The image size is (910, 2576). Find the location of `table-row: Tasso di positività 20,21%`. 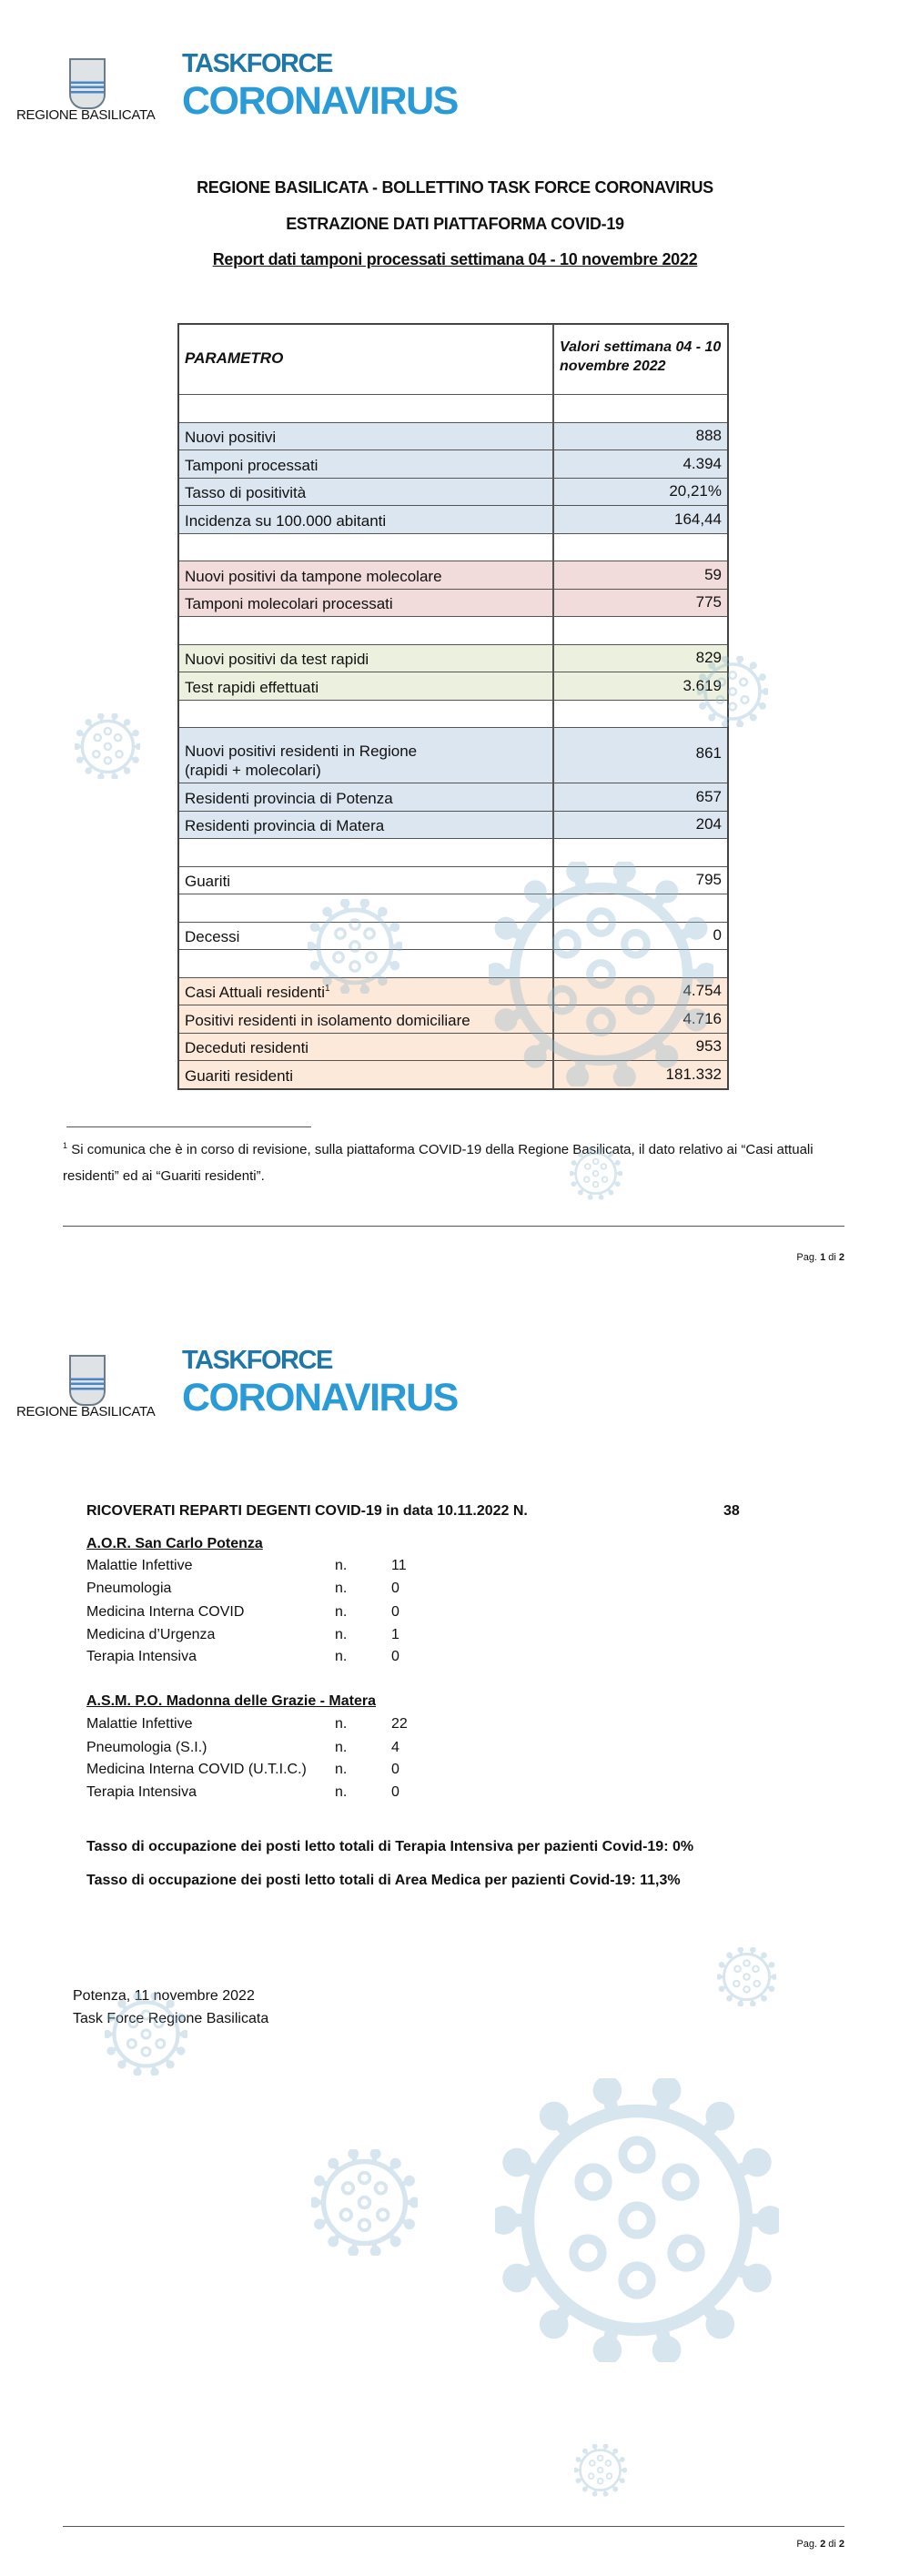

table-row: Tasso di positività 20,21% is located at coordinates (453, 491).